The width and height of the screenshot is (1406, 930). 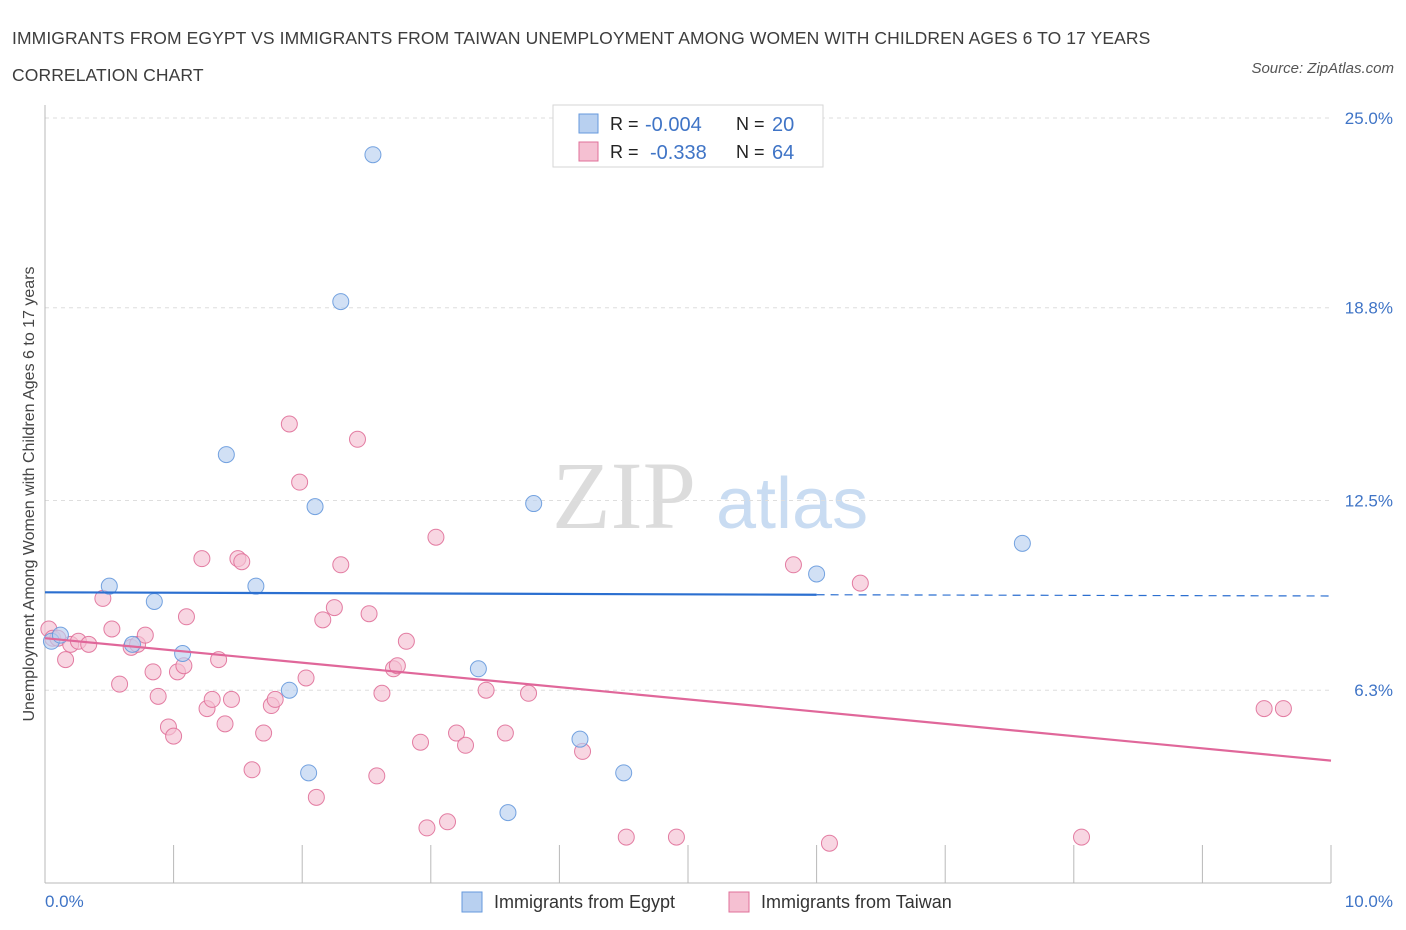 What do you see at coordinates (588, 151) in the screenshot?
I see `legend-taiwan-swatch` at bounding box center [588, 151].